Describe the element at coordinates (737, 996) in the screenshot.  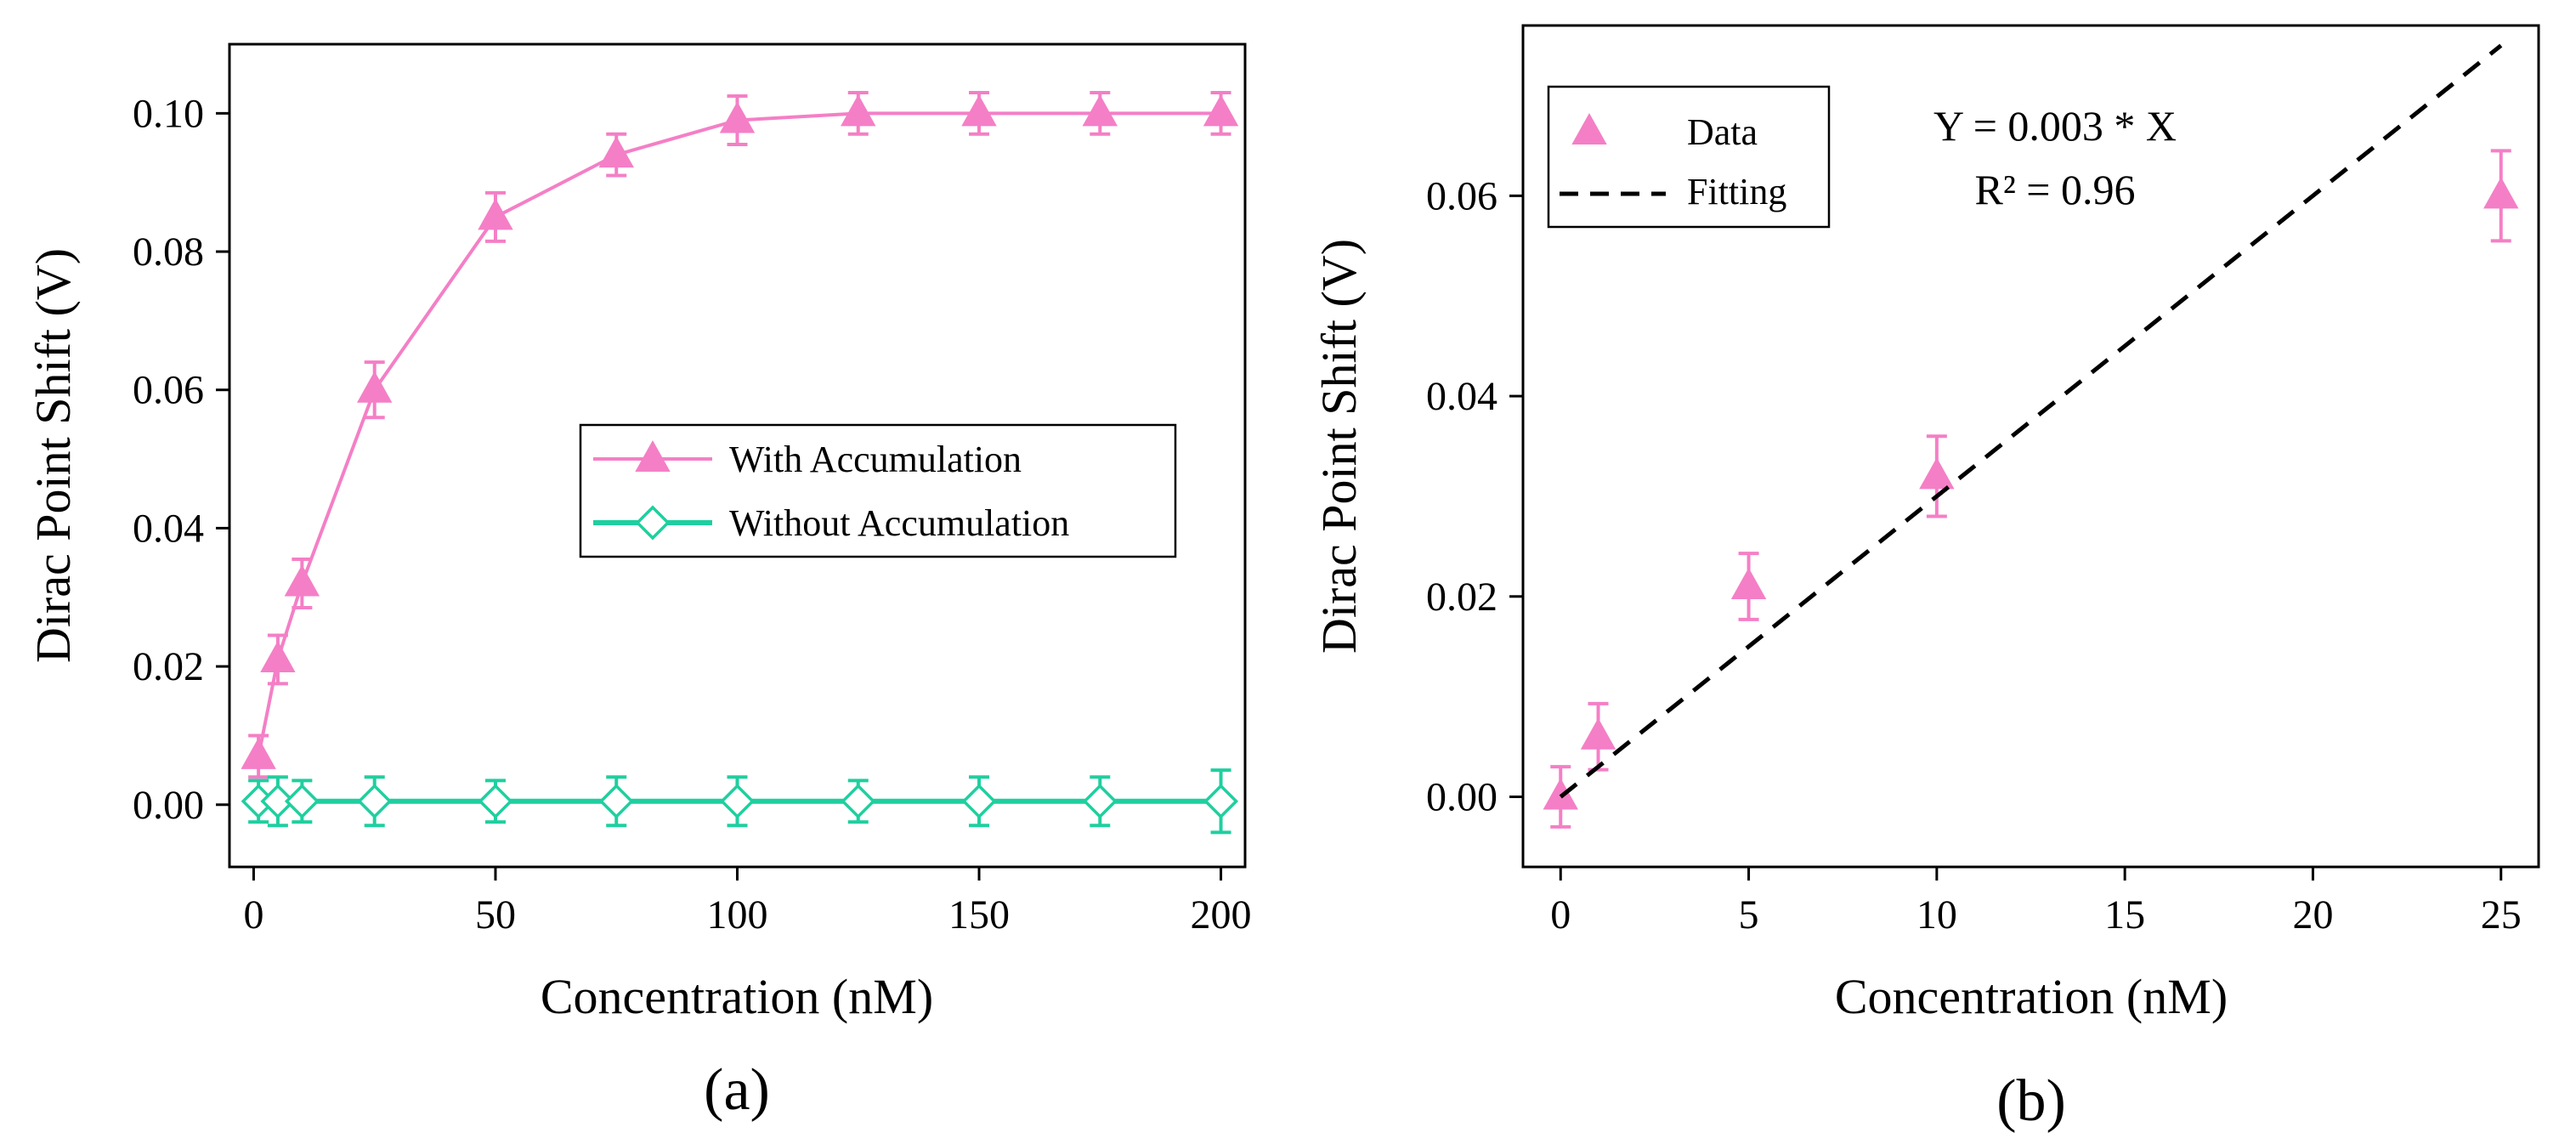
I see `x-axis-title-a: Concentration (nM)` at that location.